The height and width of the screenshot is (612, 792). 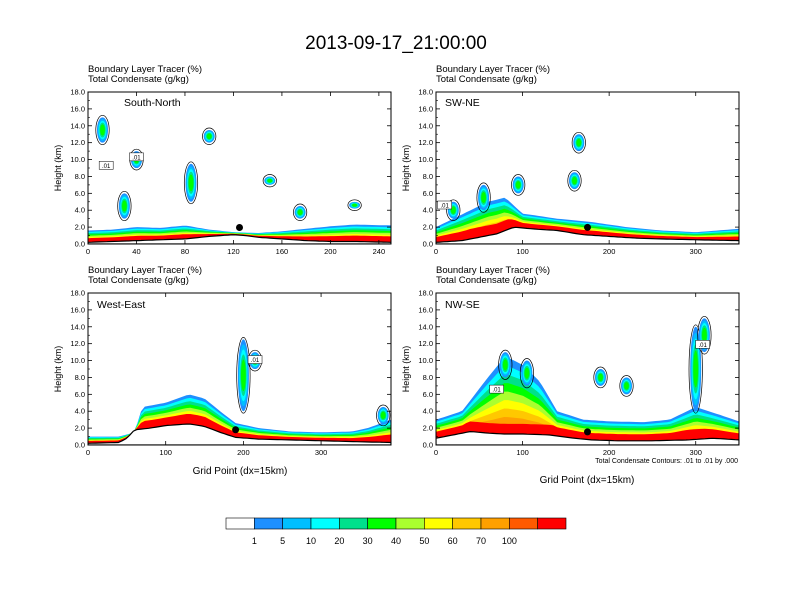 What do you see at coordinates (254, 541) in the screenshot?
I see `colorbar-label: 1` at bounding box center [254, 541].